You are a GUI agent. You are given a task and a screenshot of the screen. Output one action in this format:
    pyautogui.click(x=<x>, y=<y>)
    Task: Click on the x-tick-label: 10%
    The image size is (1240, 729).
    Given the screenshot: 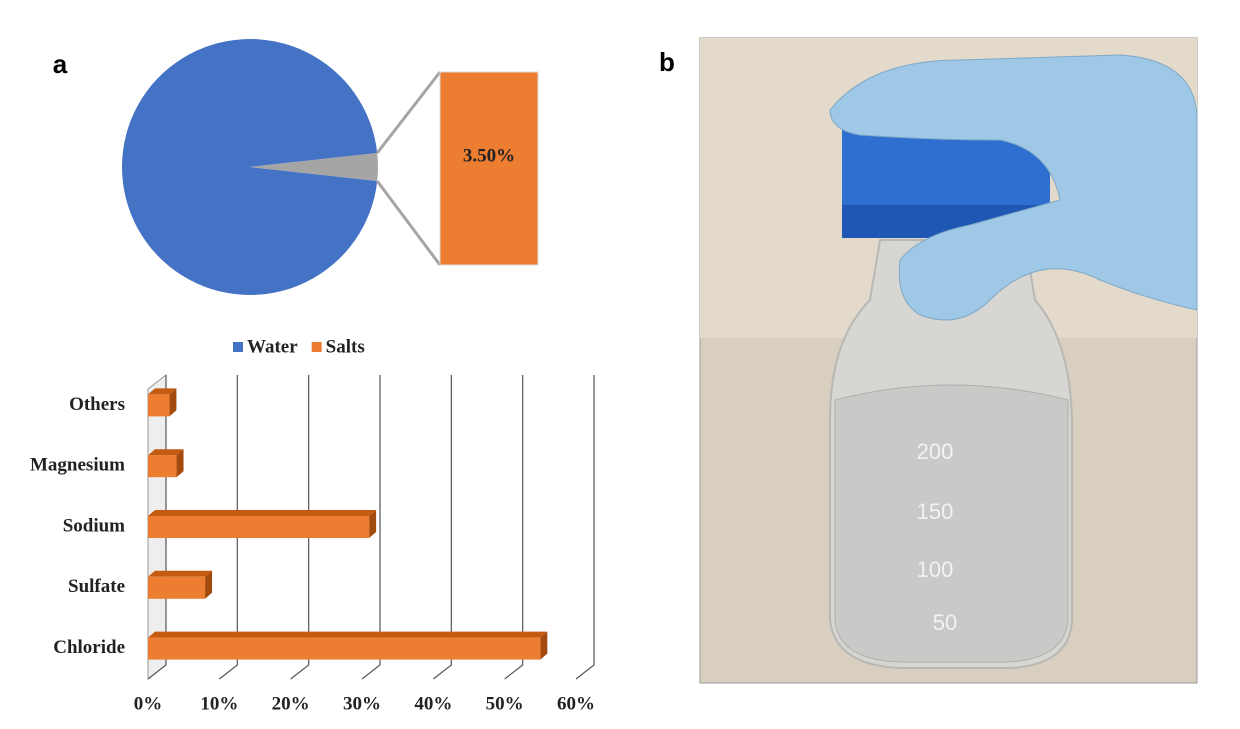 What is the action you would take?
    pyautogui.click(x=219, y=703)
    